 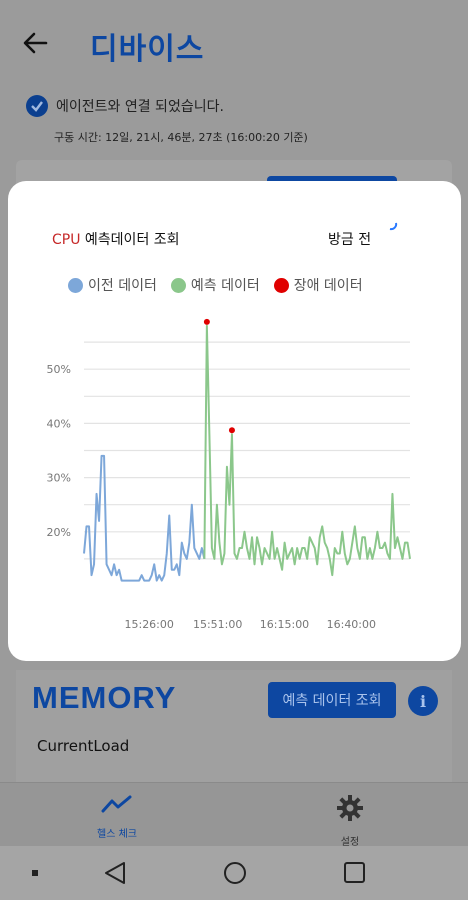 I want to click on nav-dot-icon, so click(x=35, y=873).